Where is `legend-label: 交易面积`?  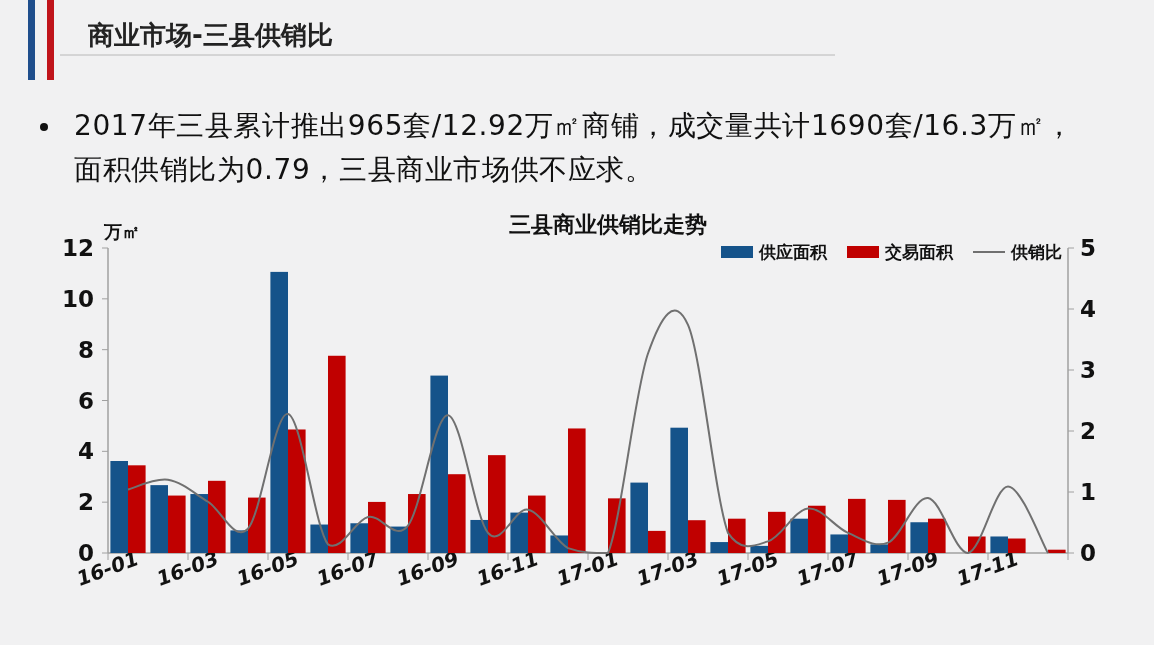 legend-label: 交易面积 is located at coordinates (919, 252).